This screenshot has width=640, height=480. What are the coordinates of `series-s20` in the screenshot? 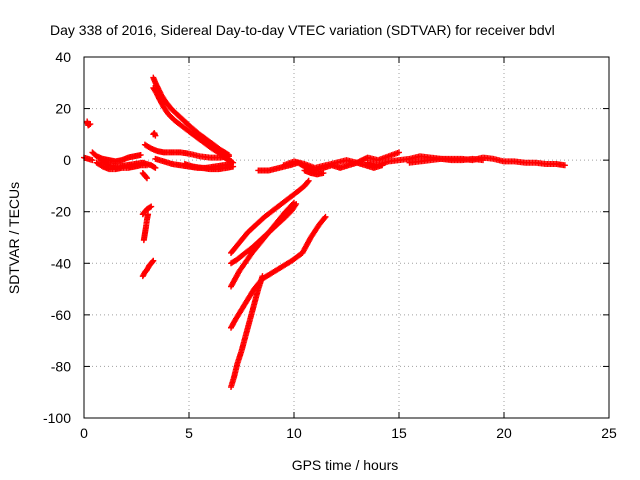 It's located at (278, 272).